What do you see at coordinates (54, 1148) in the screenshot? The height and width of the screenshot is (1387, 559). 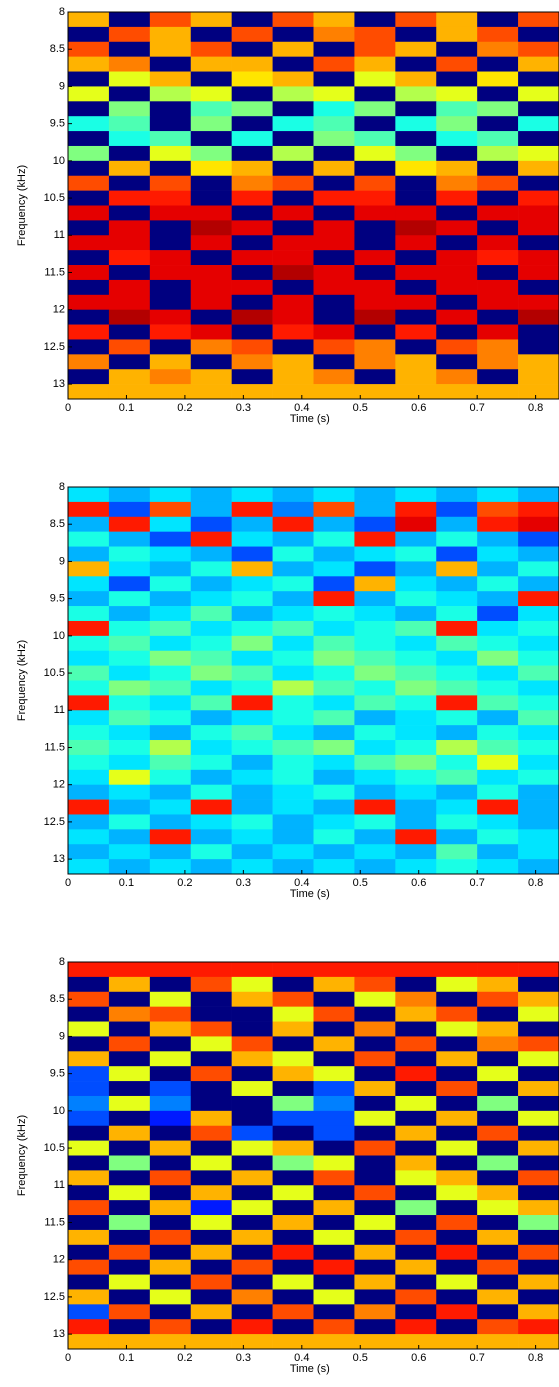 I see `y-tick-label: 10.5` at bounding box center [54, 1148].